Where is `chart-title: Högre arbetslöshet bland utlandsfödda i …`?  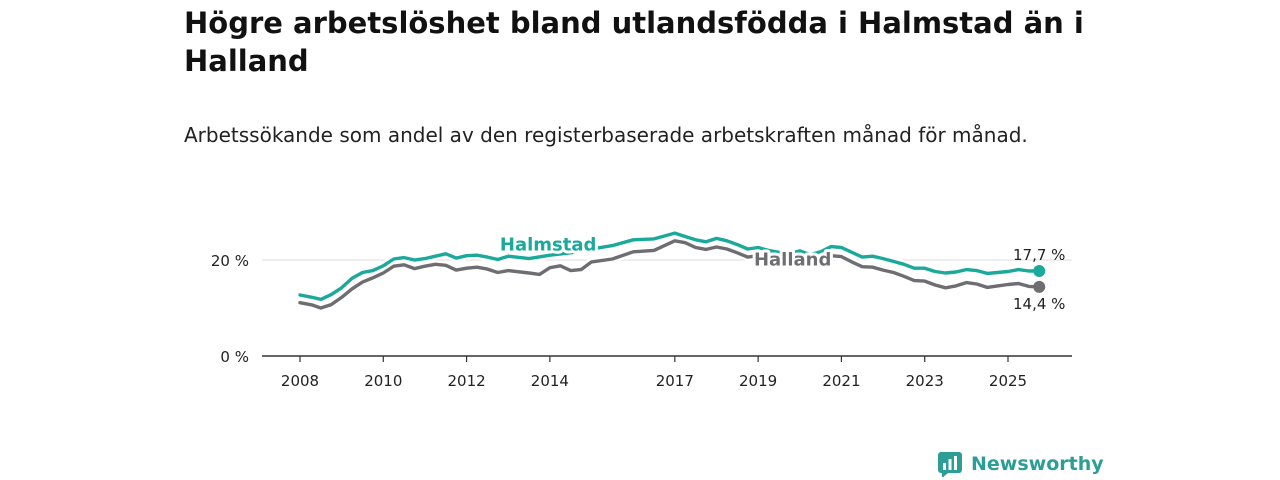
chart-title: Högre arbetslöshet bland utlandsfödda i … is located at coordinates (634, 42).